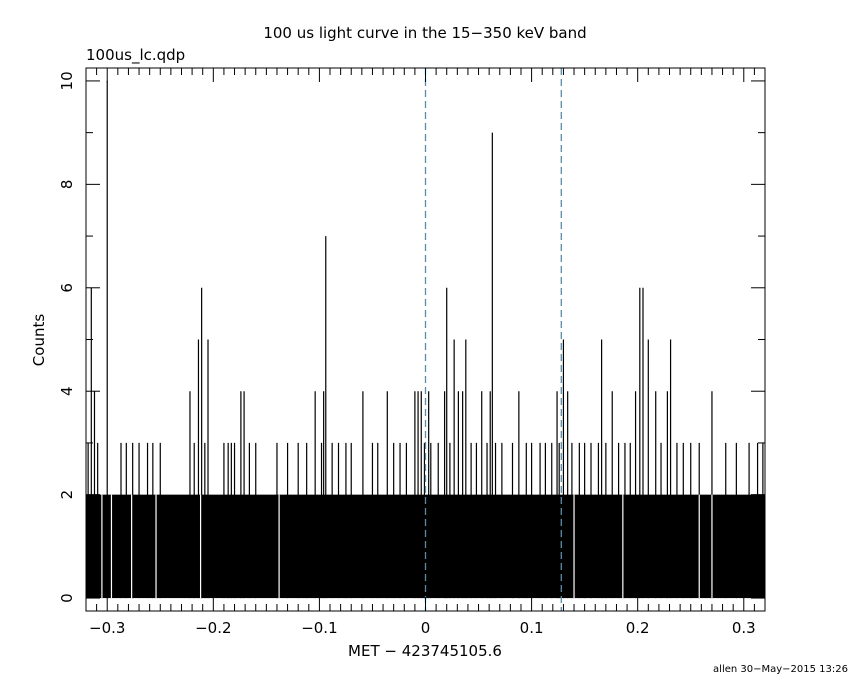  I want to click on x-tick-label: 0.2, so click(638, 628).